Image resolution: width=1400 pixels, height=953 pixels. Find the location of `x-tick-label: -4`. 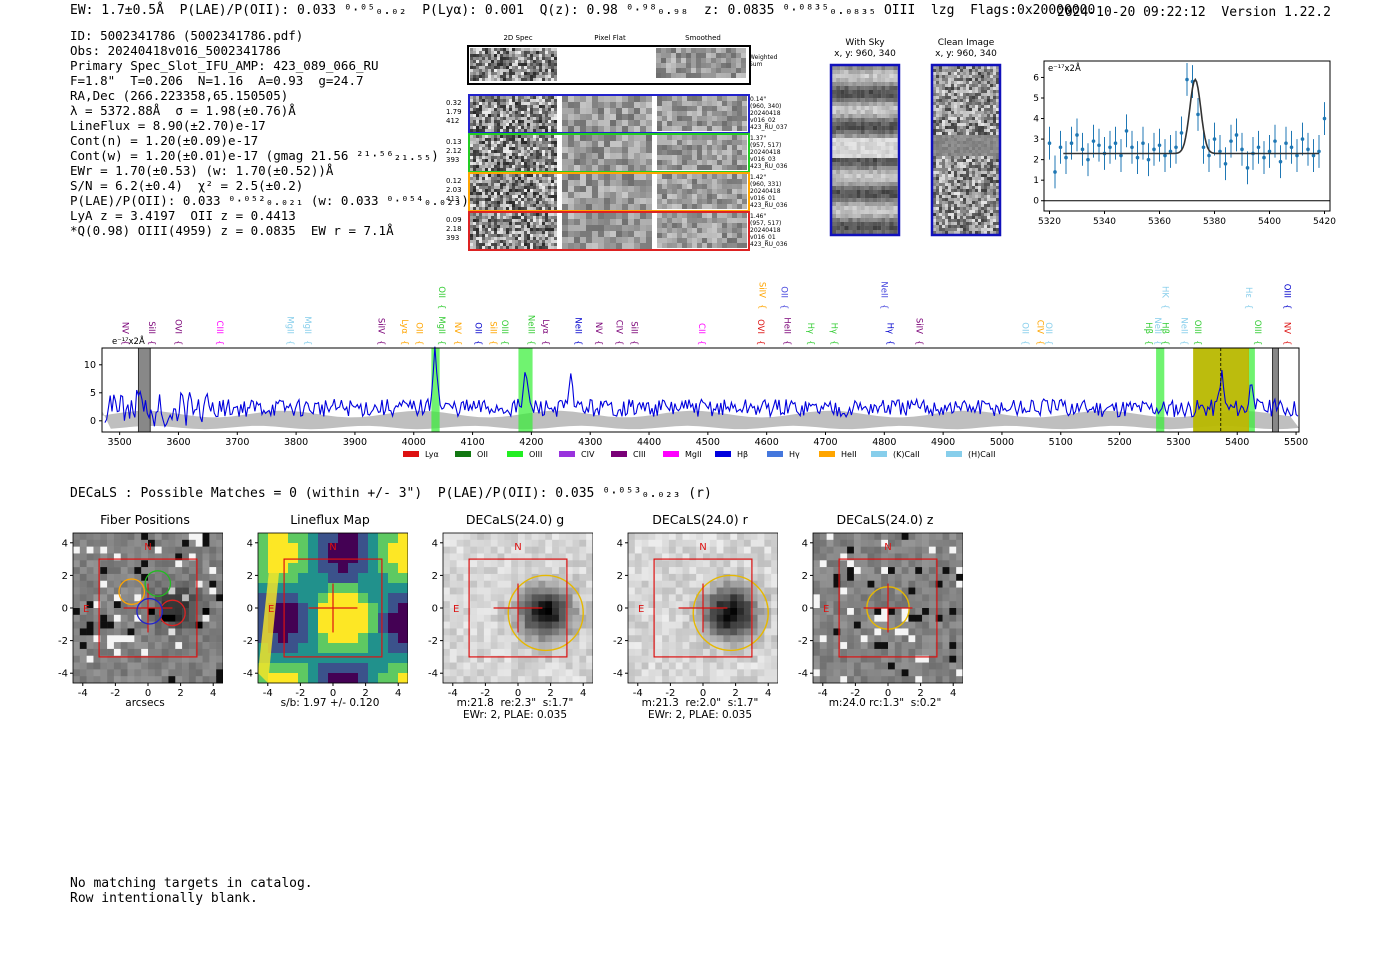

x-tick-label: -4 is located at coordinates (638, 693).